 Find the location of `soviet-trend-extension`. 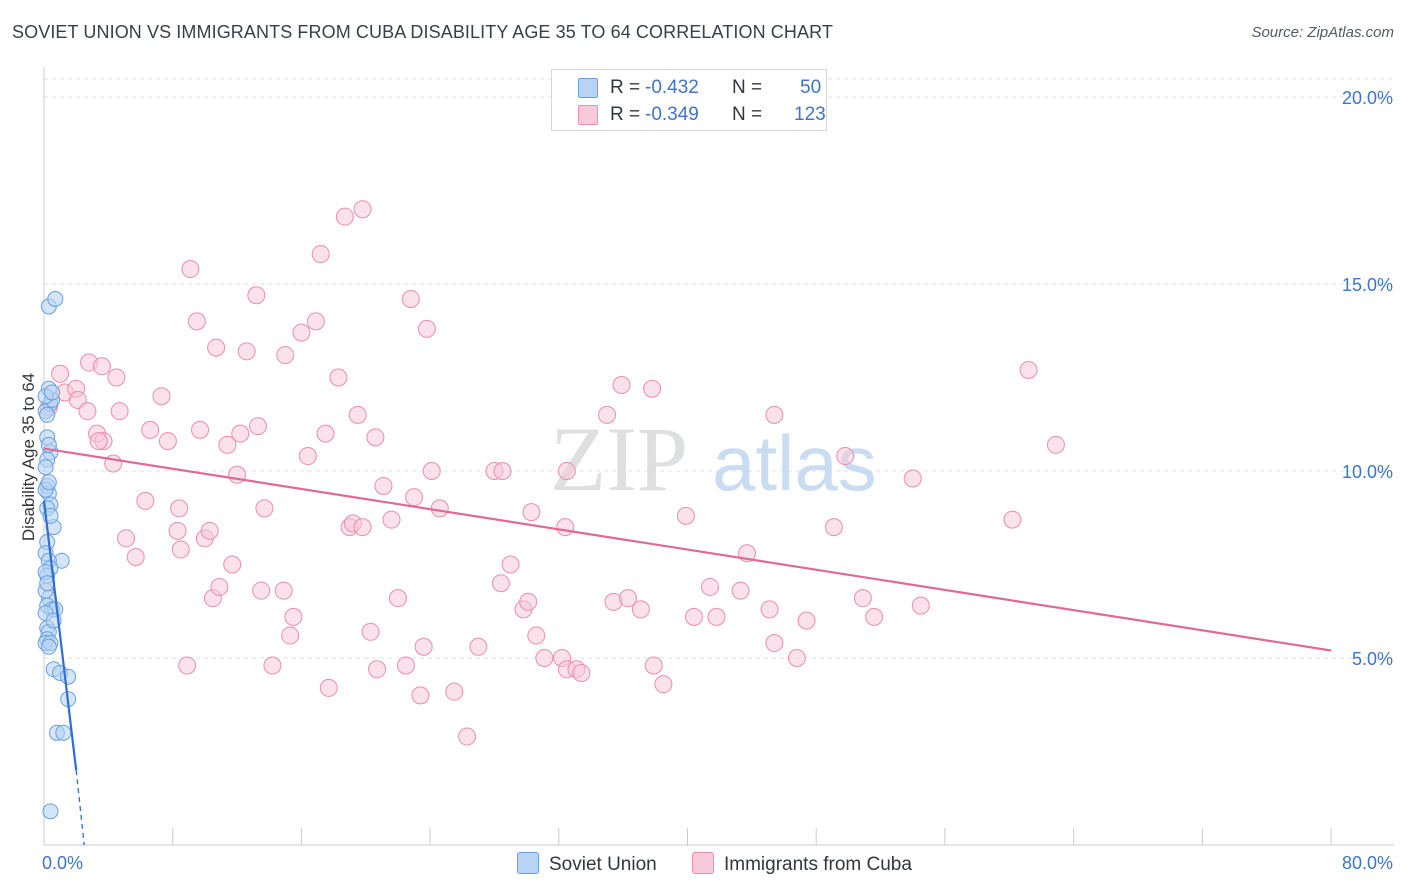

soviet-trend-extension is located at coordinates (80, 808).